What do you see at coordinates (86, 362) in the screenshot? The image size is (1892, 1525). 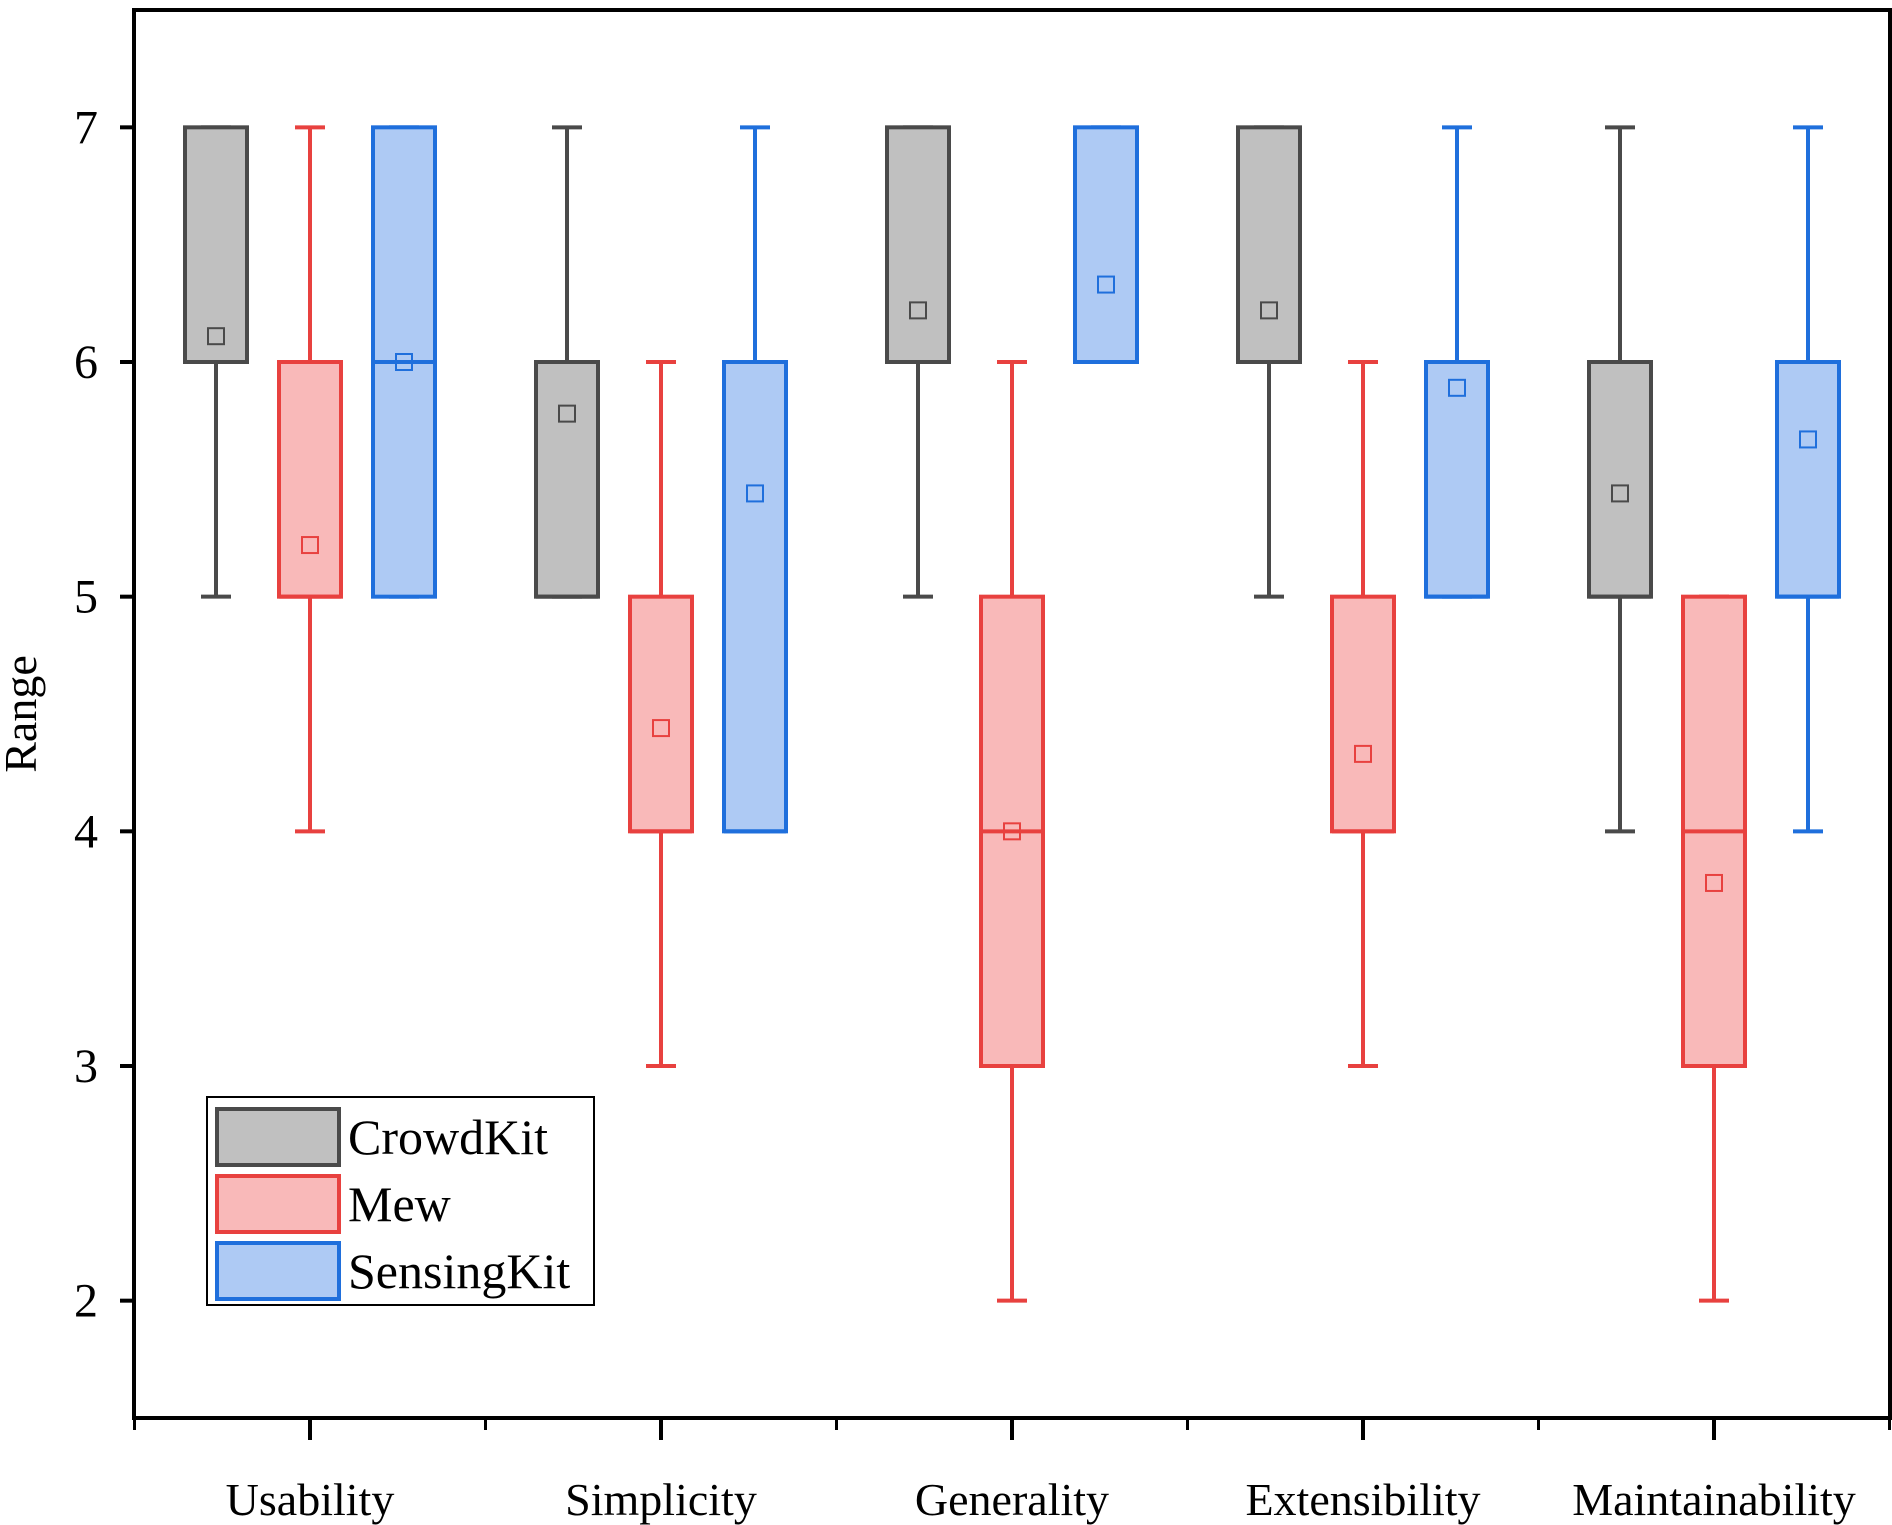 I see `y-tick-label: 6` at bounding box center [86, 362].